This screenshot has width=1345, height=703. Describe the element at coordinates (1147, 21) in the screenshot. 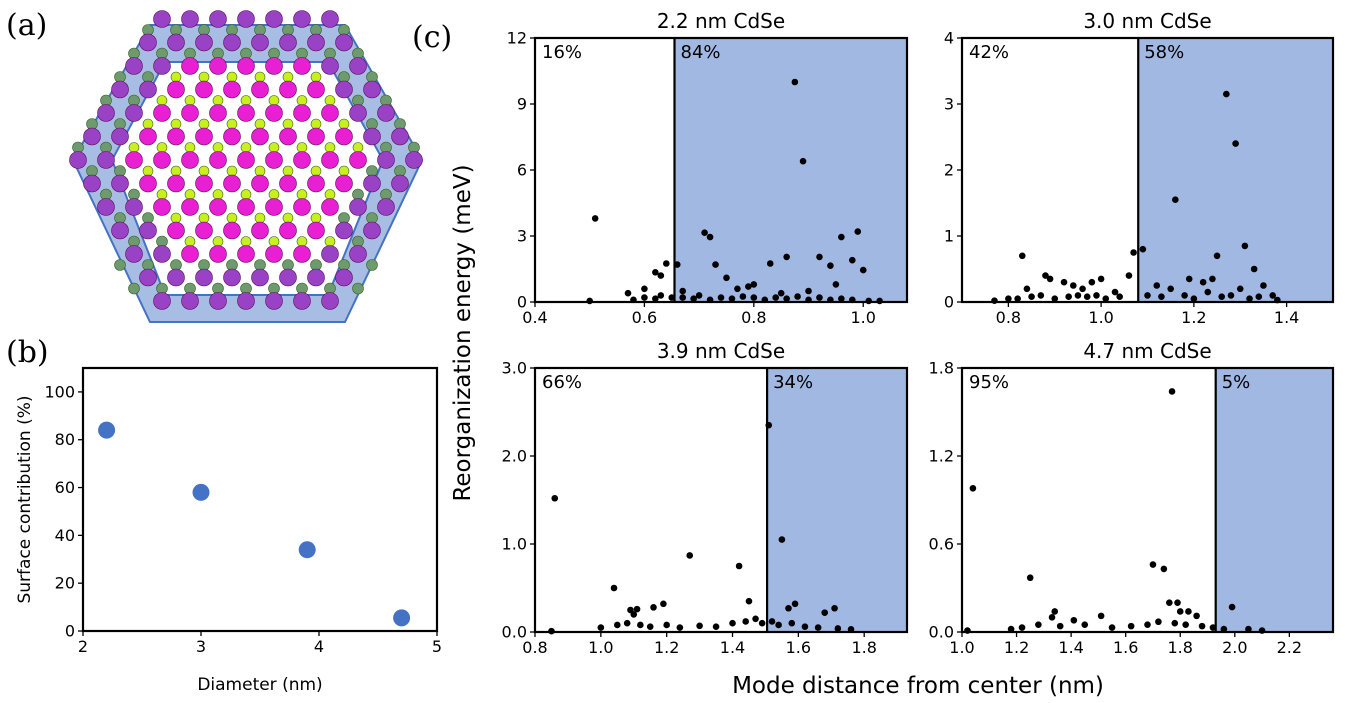

I see `subplot-title: 3.0 nm CdSe` at that location.